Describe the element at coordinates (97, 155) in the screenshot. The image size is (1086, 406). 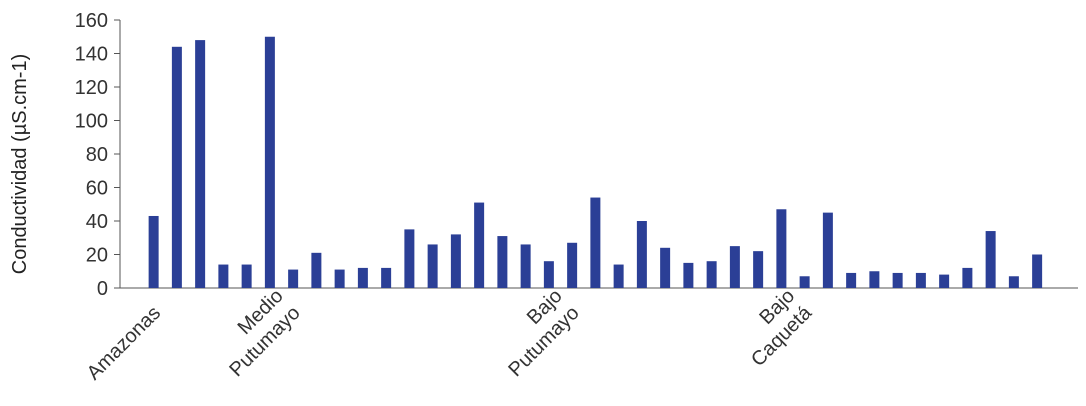
I see `y-tick-label: 80` at that location.